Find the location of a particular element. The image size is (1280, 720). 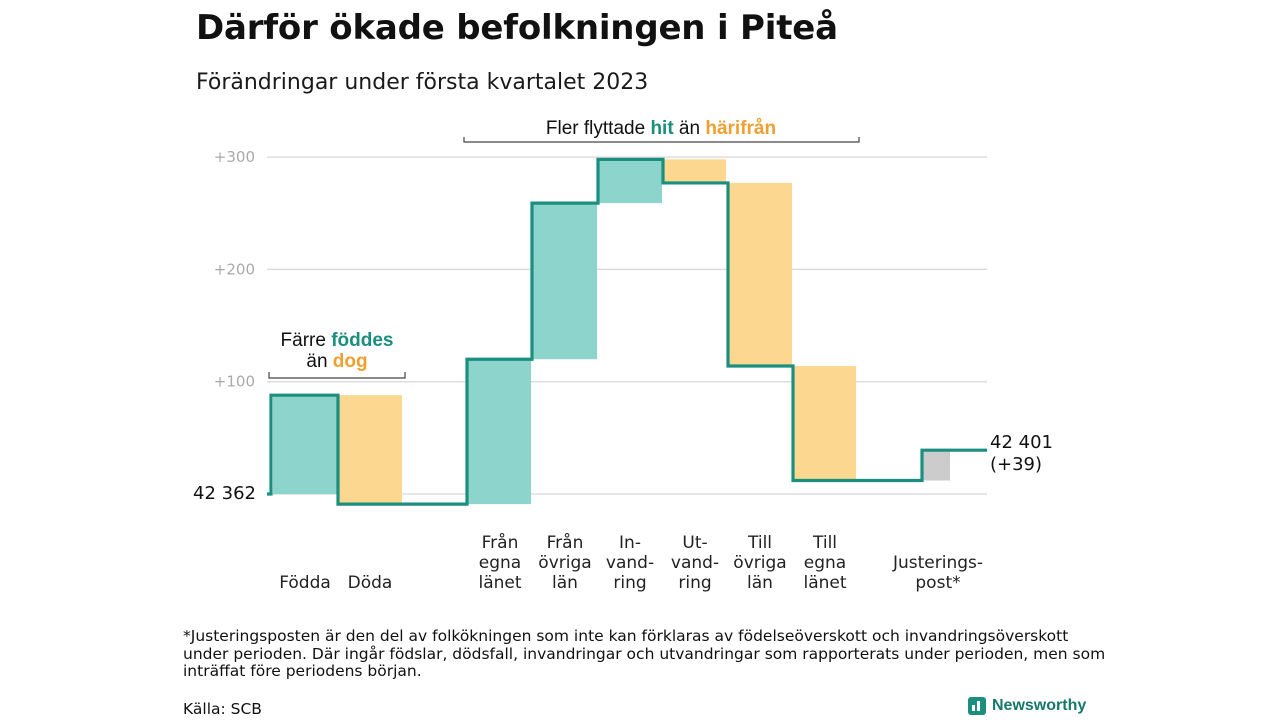

end-value-label: 42 401 is located at coordinates (1021, 442).